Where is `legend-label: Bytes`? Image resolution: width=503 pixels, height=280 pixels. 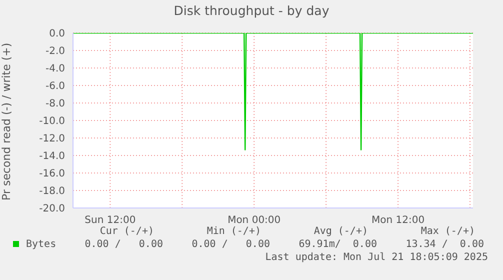
legend-label: Bytes is located at coordinates (40, 244).